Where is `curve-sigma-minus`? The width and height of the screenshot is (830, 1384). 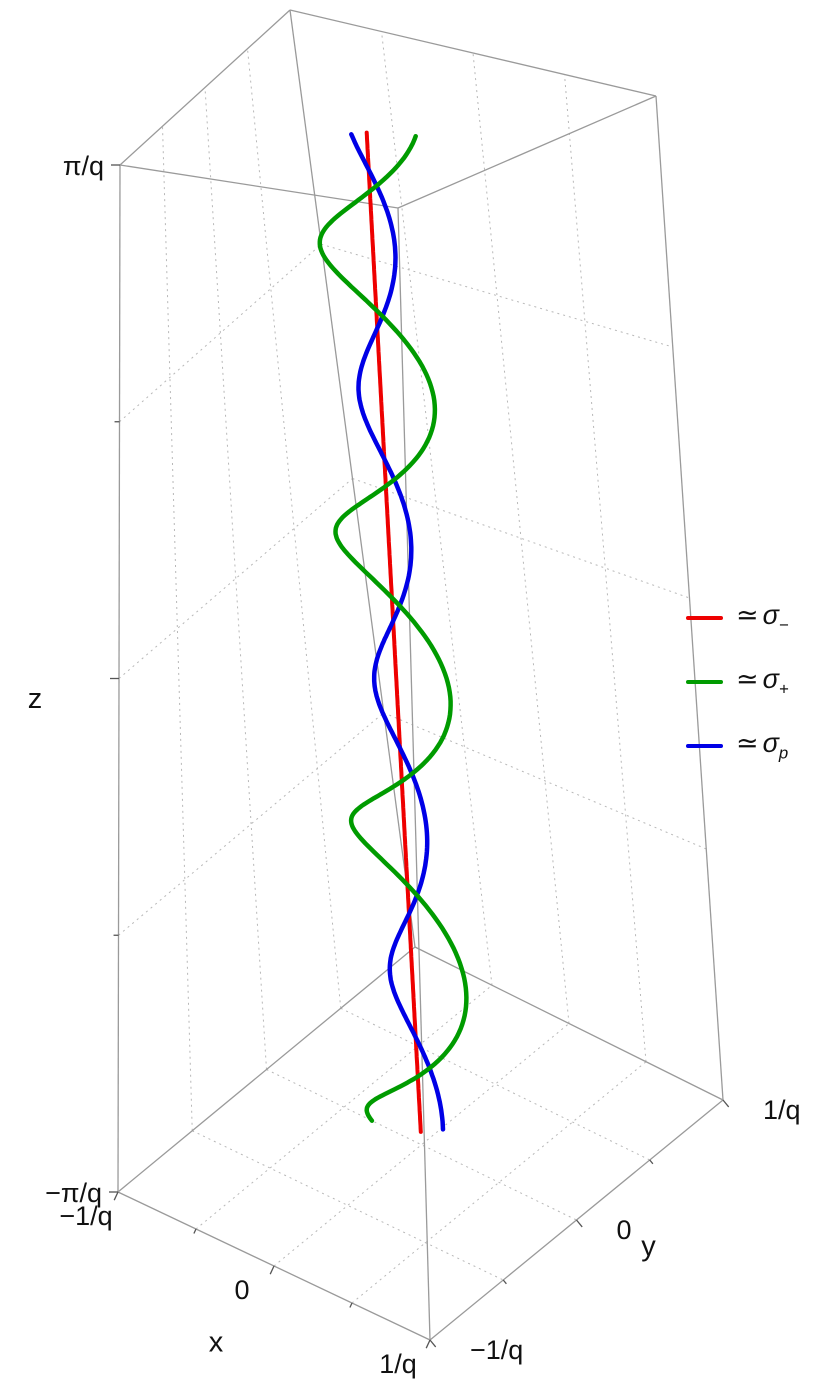
curve-sigma-minus is located at coordinates (393, 632).